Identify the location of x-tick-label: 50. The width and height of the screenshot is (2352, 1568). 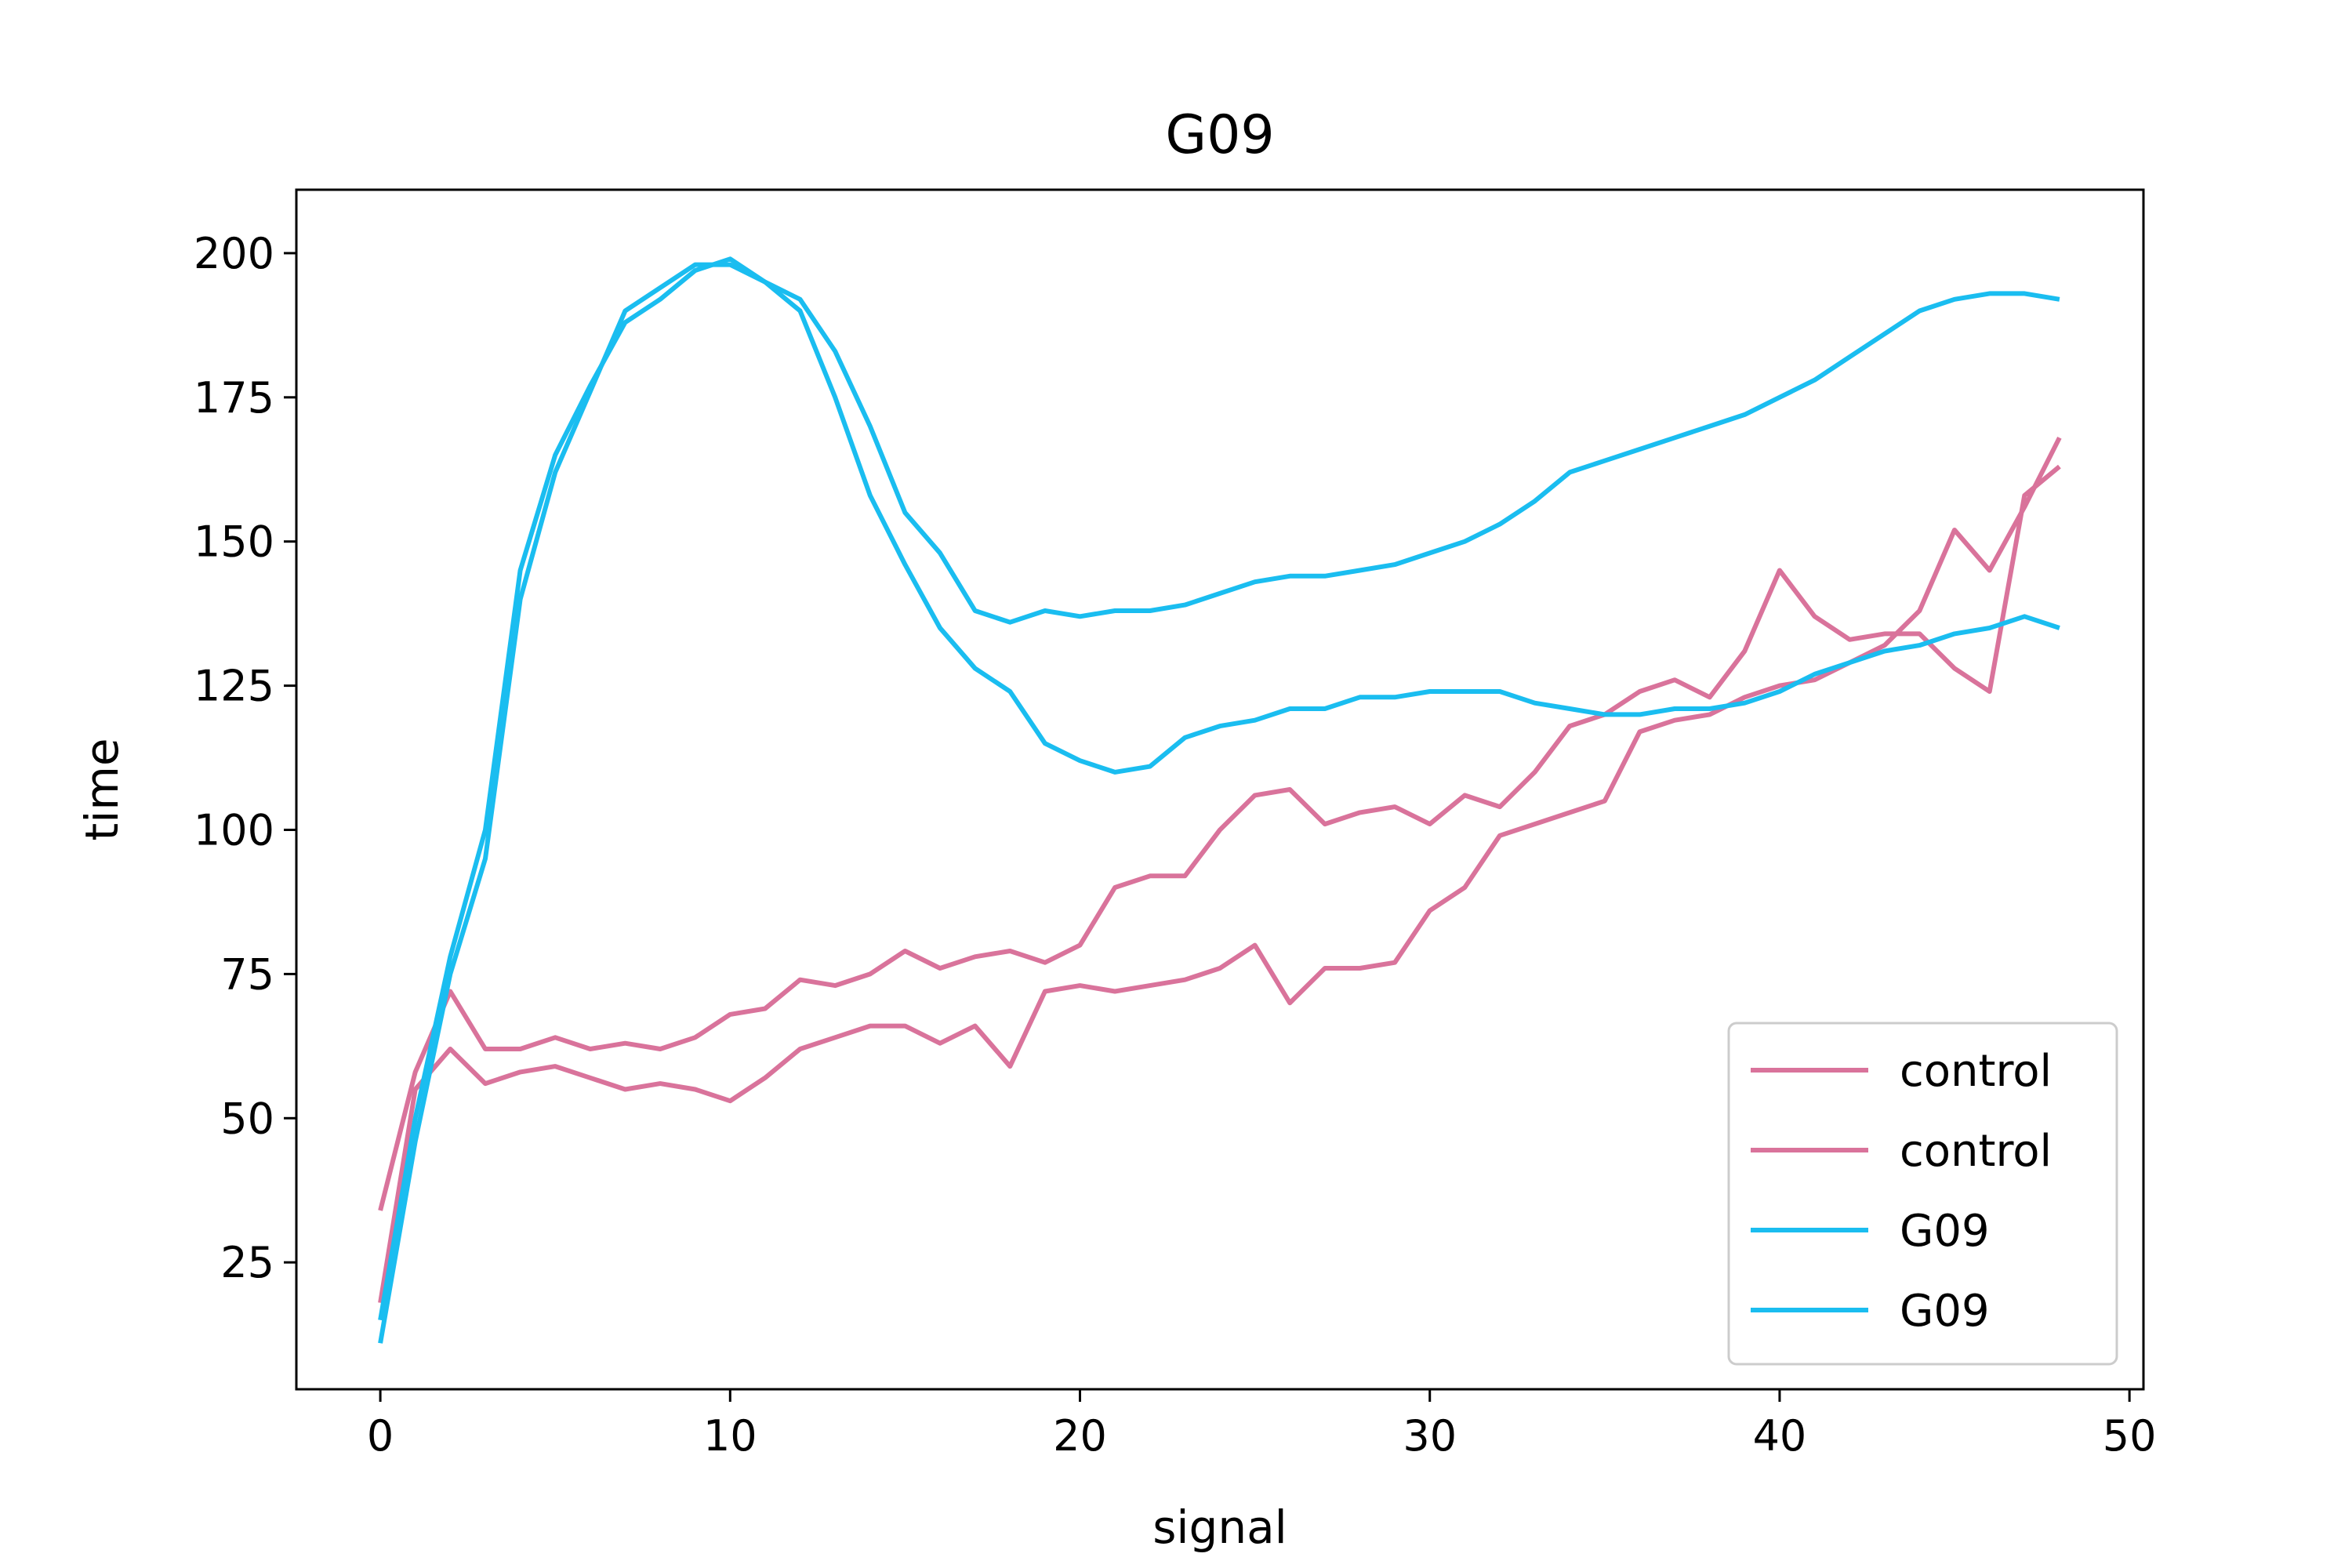
(2130, 1436).